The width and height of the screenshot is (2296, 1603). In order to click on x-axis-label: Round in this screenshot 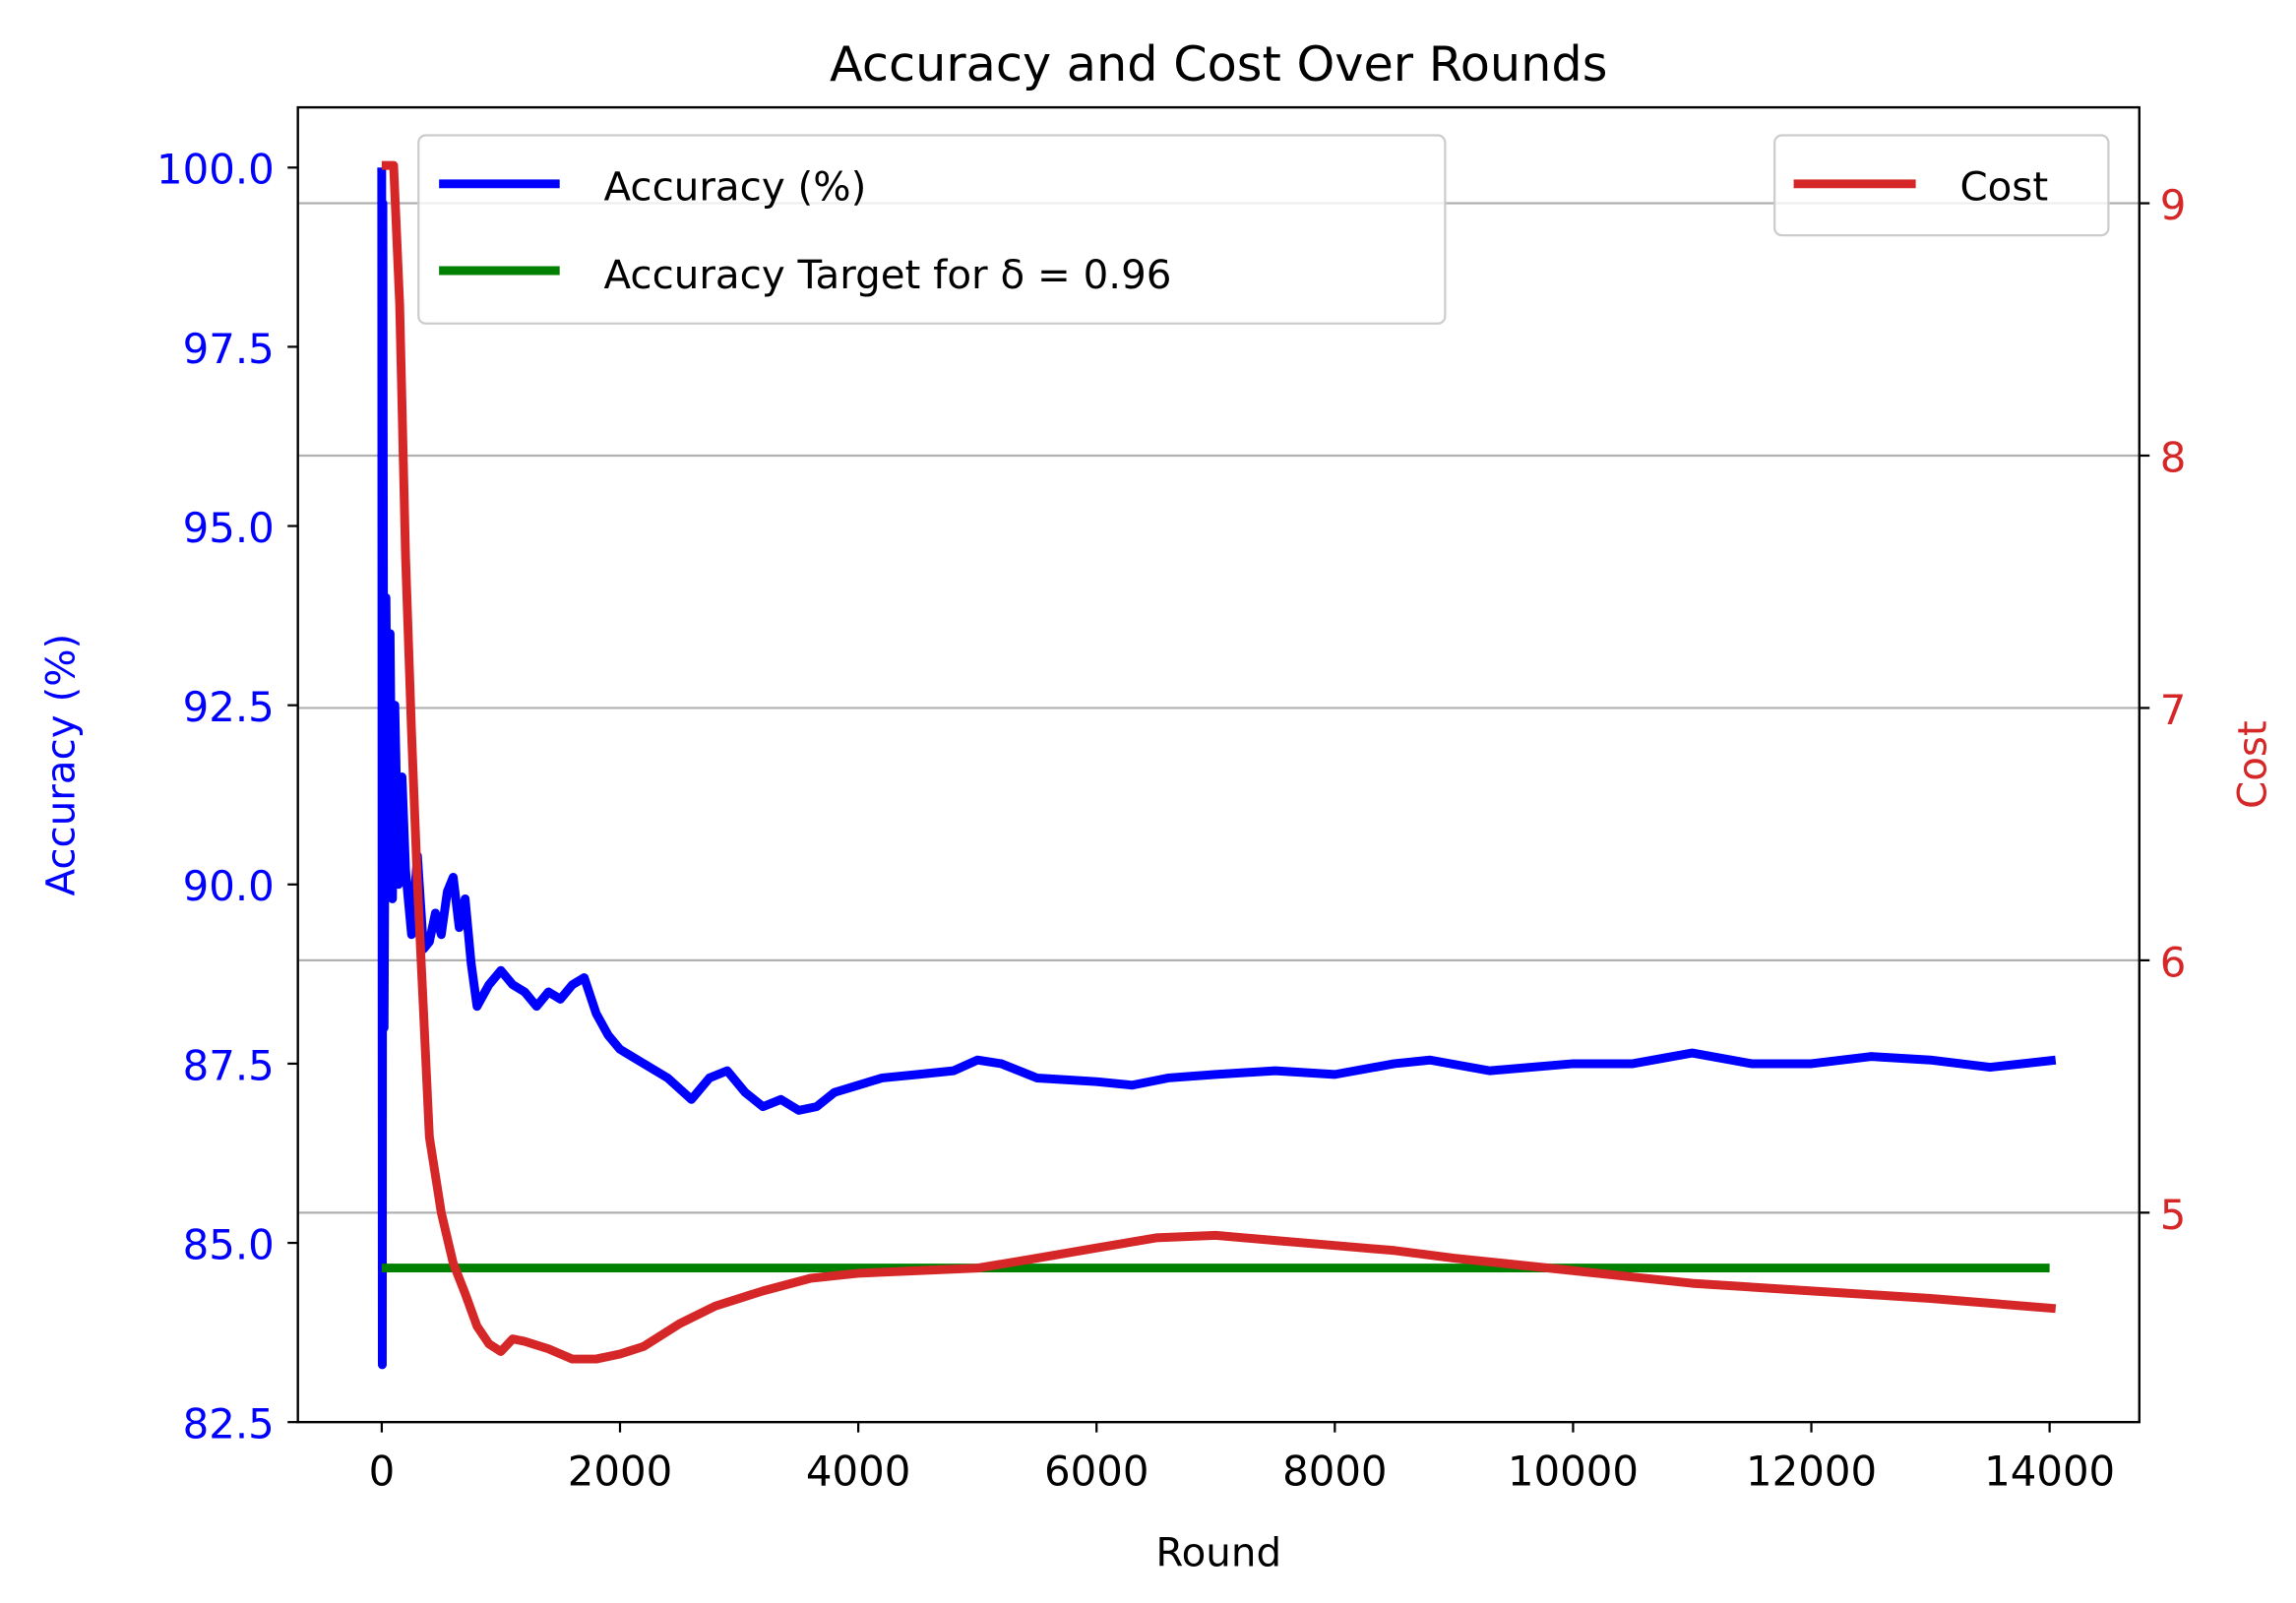, I will do `click(1218, 1553)`.